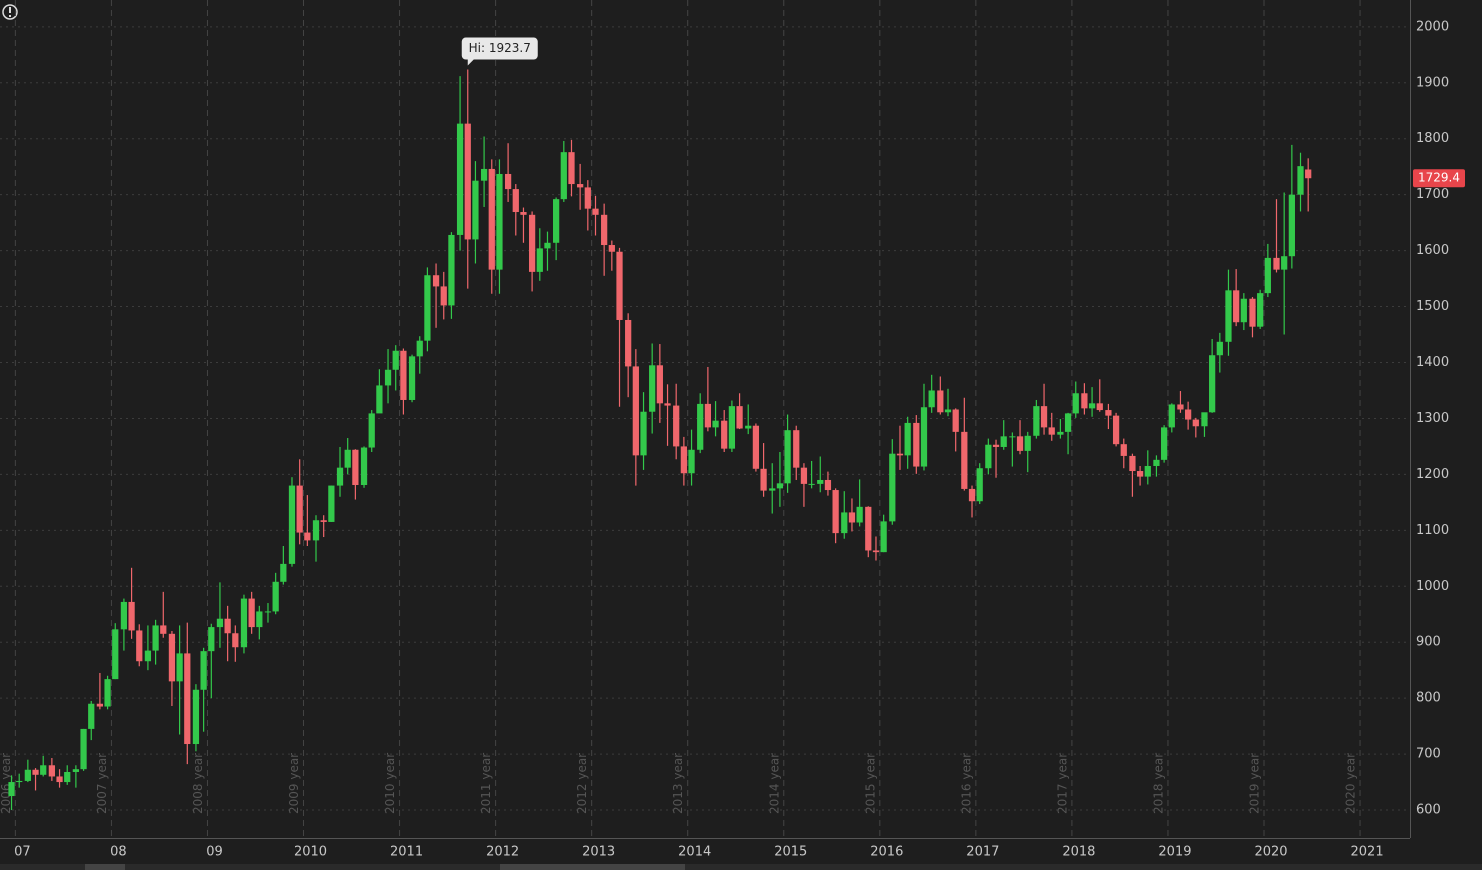  What do you see at coordinates (1439, 178) in the screenshot?
I see `last-price-label: 1729.4` at bounding box center [1439, 178].